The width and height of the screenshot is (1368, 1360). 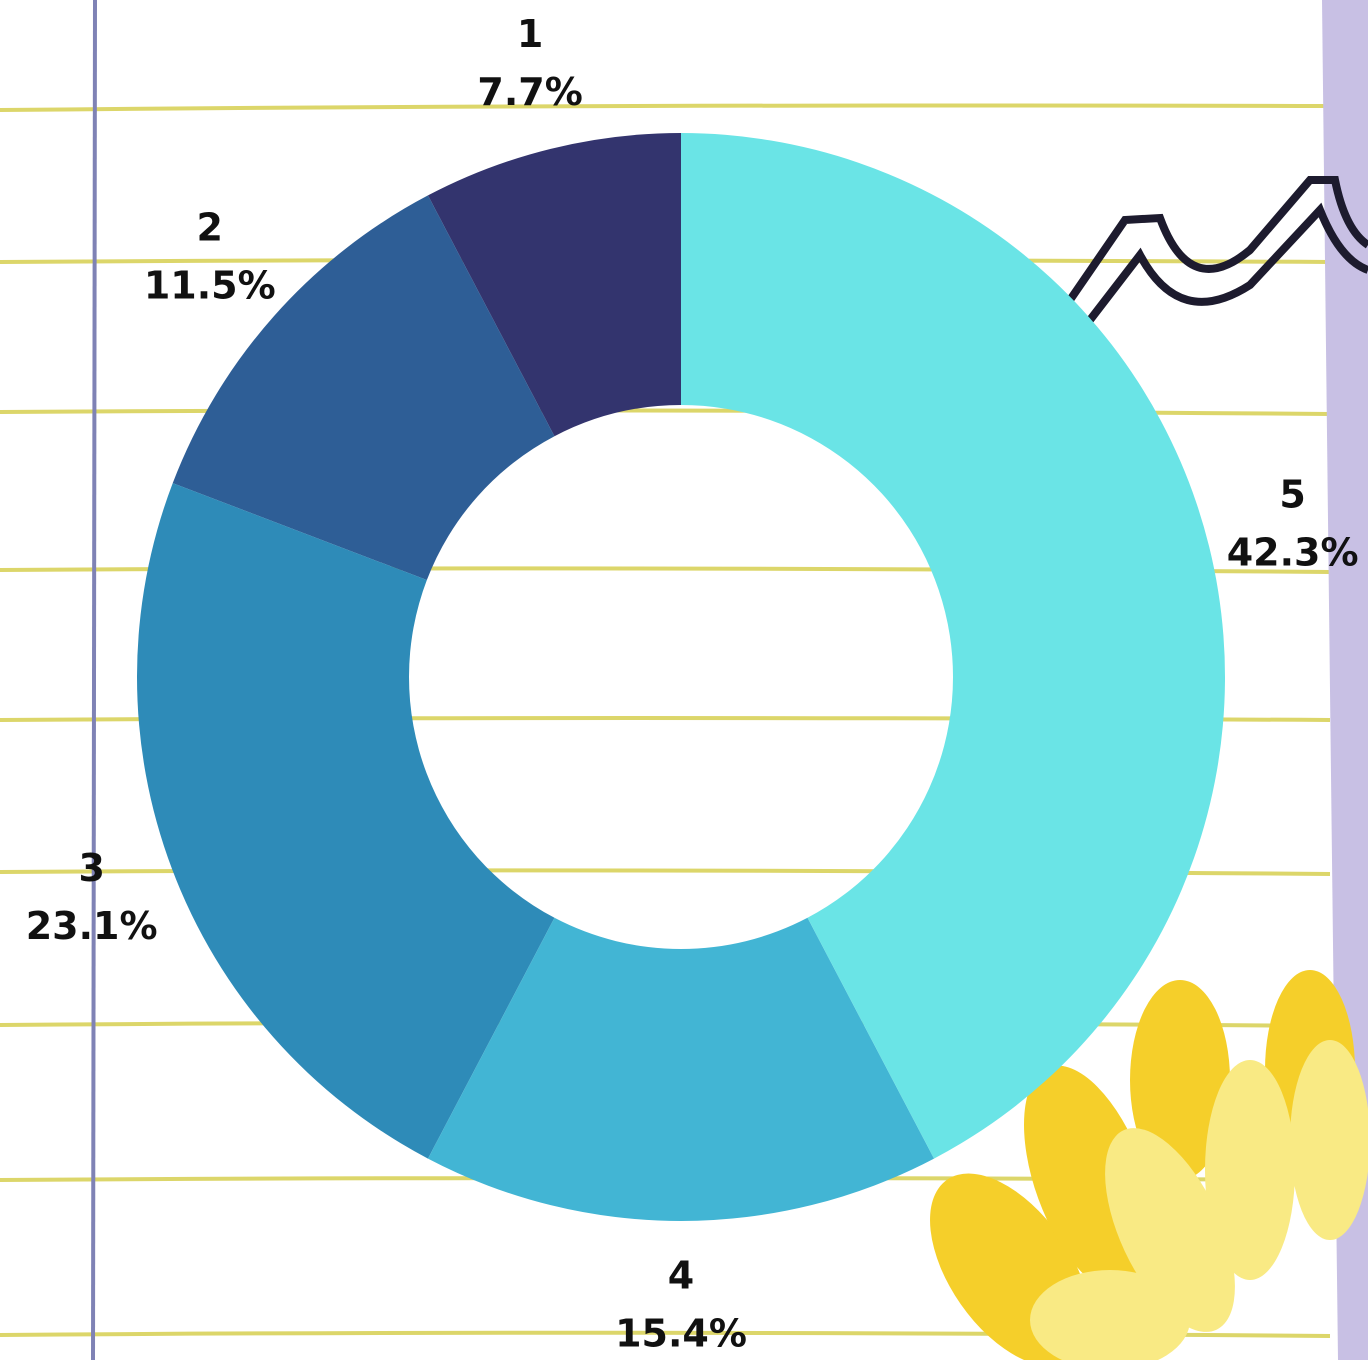 What do you see at coordinates (529, 92) in the screenshot?
I see `value-label: 7.7%` at bounding box center [529, 92].